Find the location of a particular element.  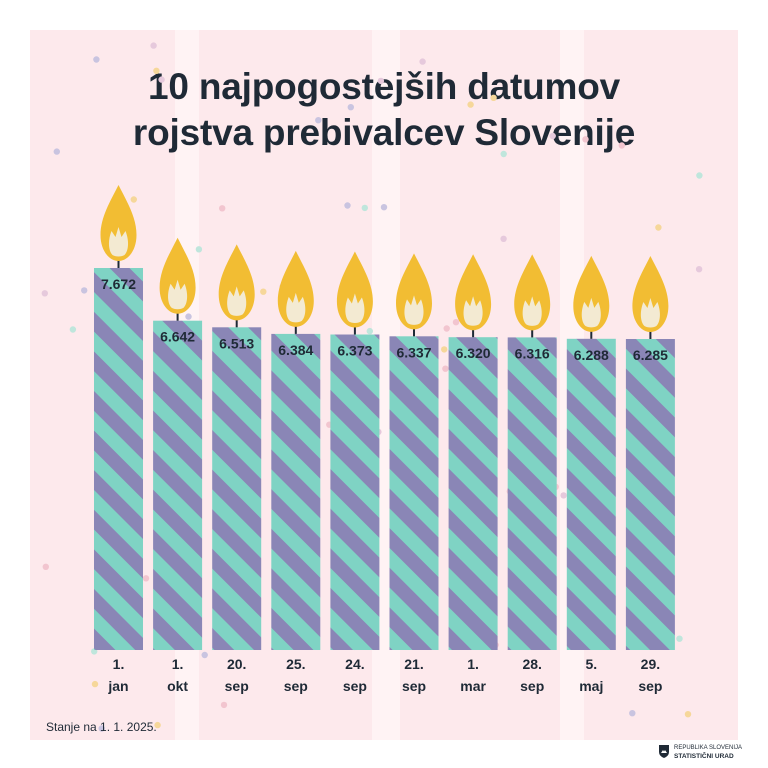

chart-title-line2: rojstva prebivalcev Slovenije is located at coordinates (384, 132).